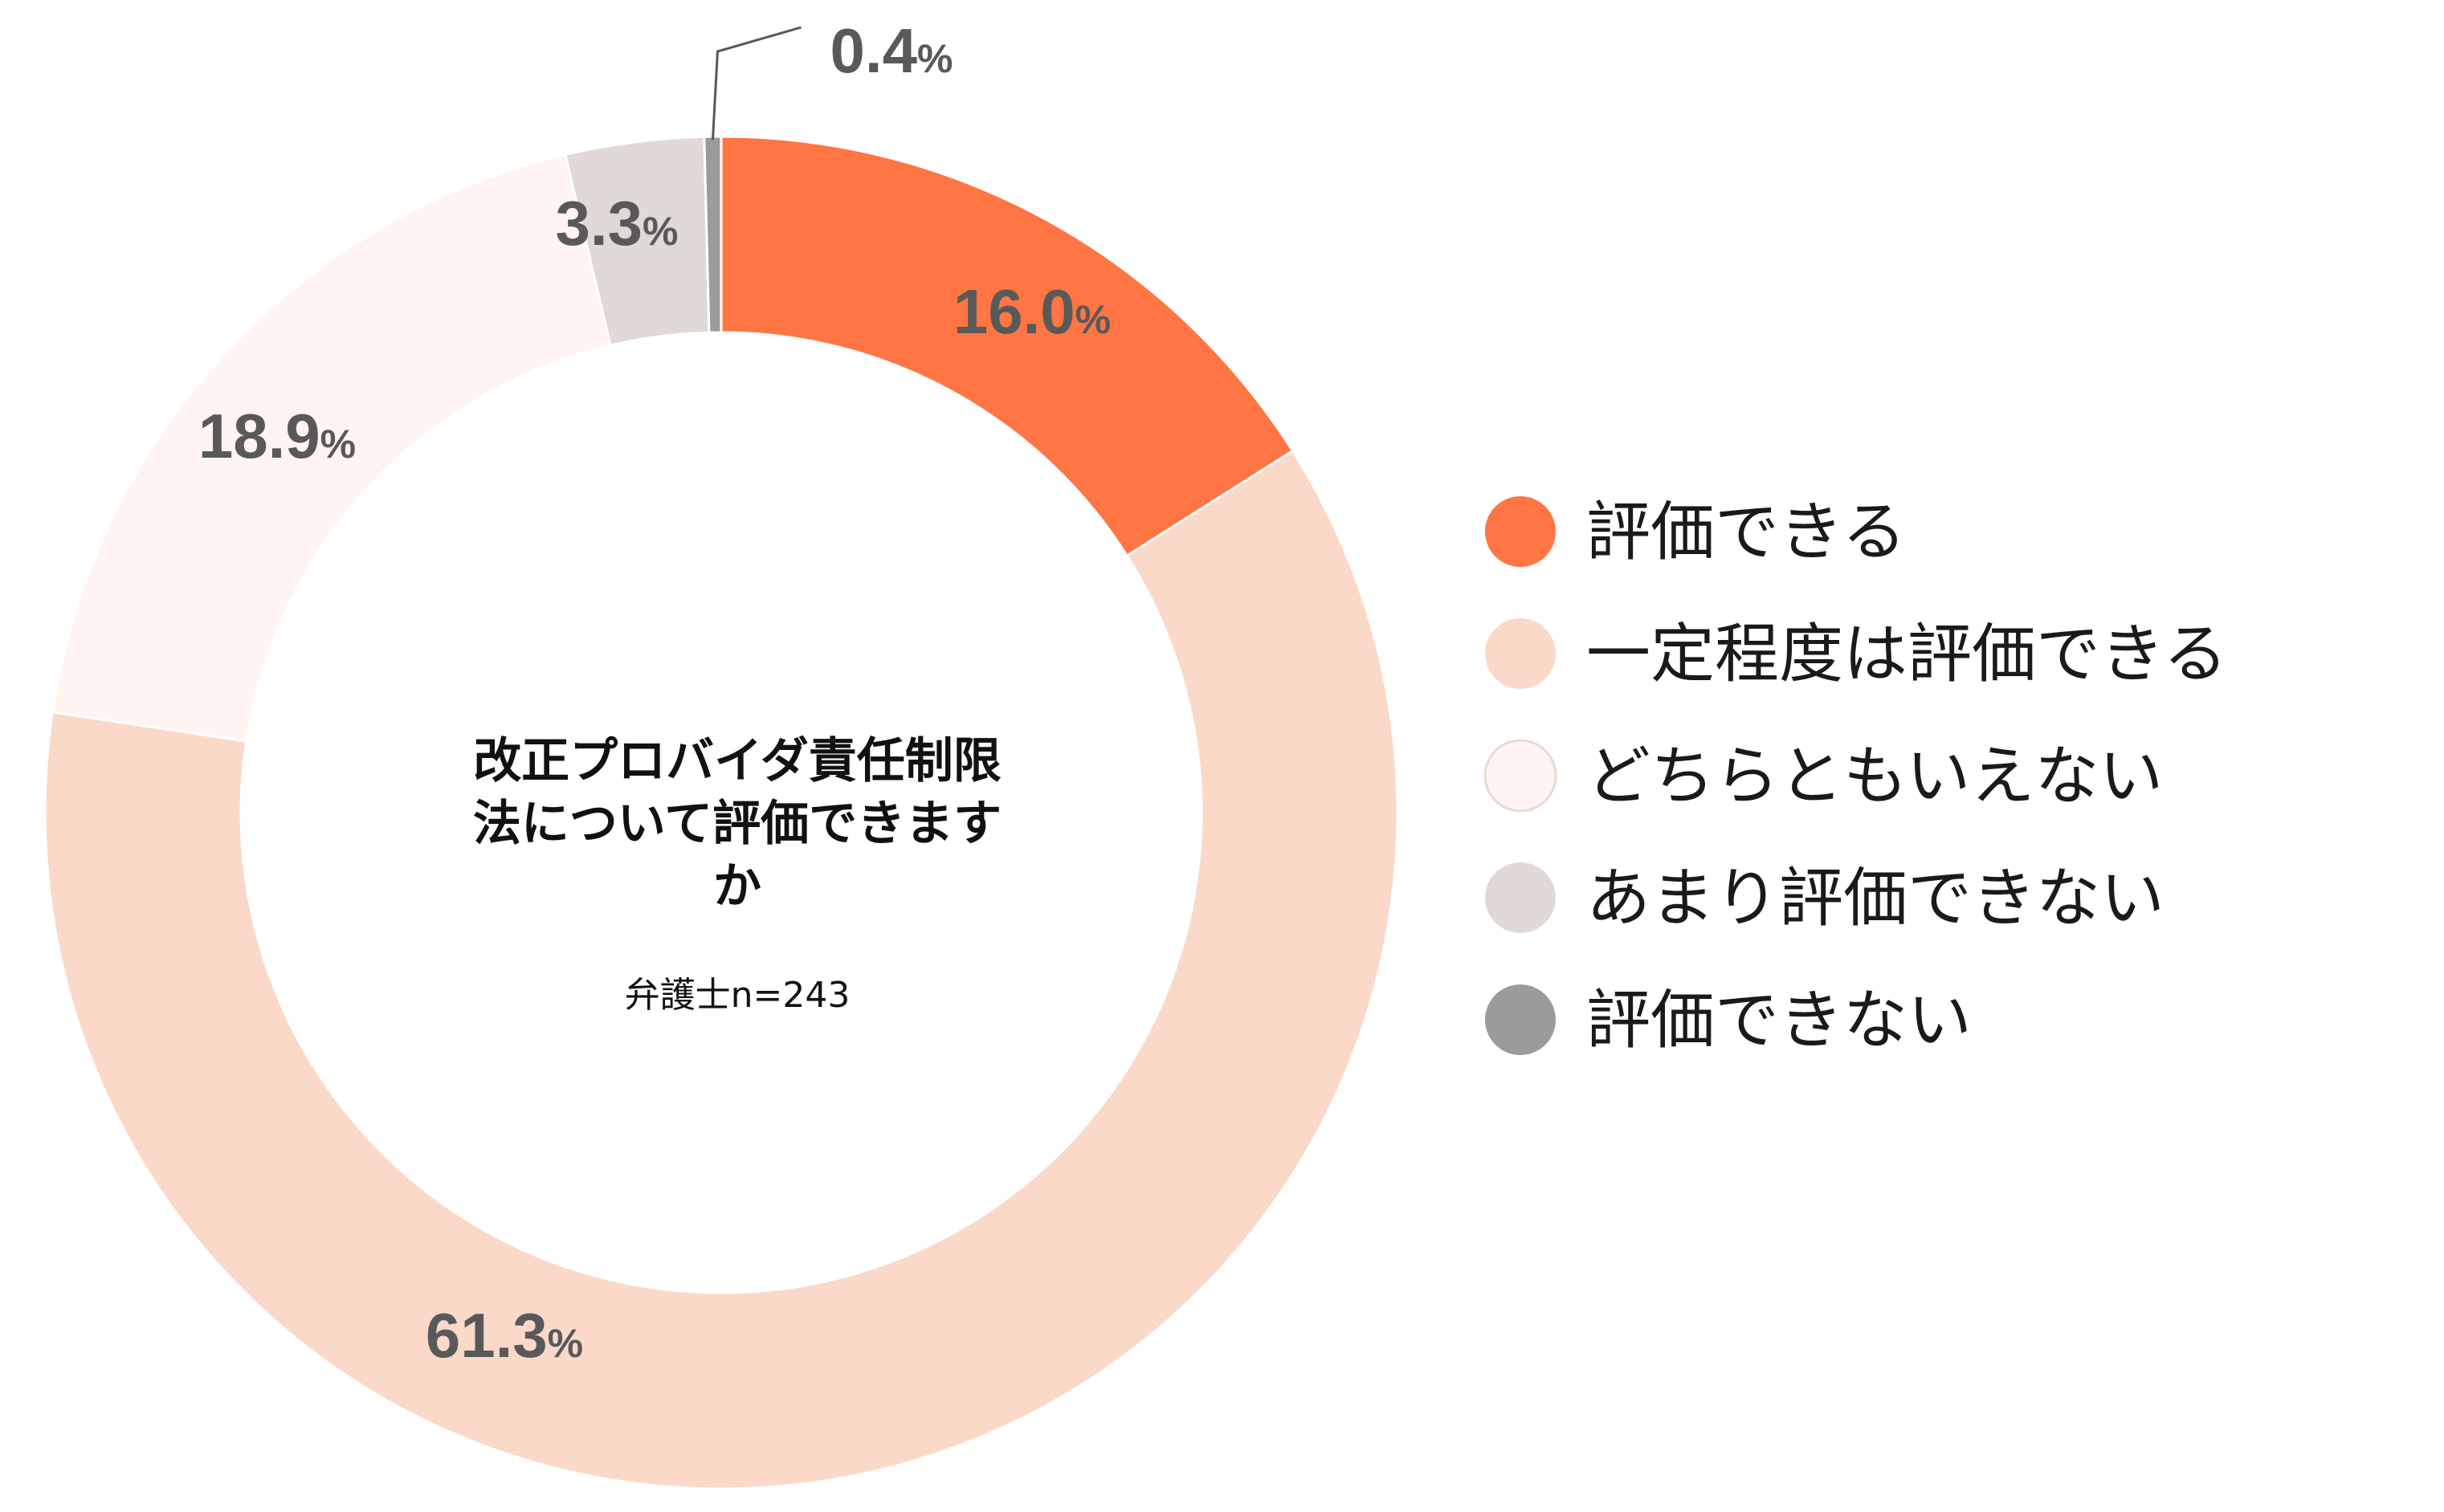 The width and height of the screenshot is (2444, 1512). I want to click on legend-swatch-どちらともいえない, so click(1520, 776).